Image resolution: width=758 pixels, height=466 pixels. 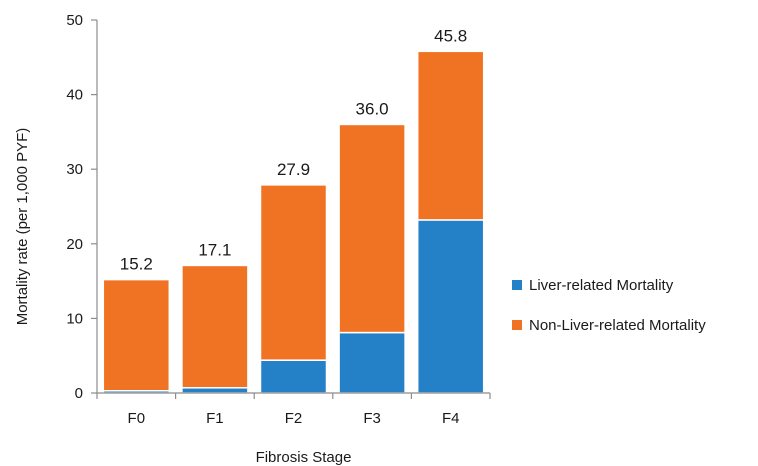 I want to click on y-tick-label: 10, so click(x=74, y=318).